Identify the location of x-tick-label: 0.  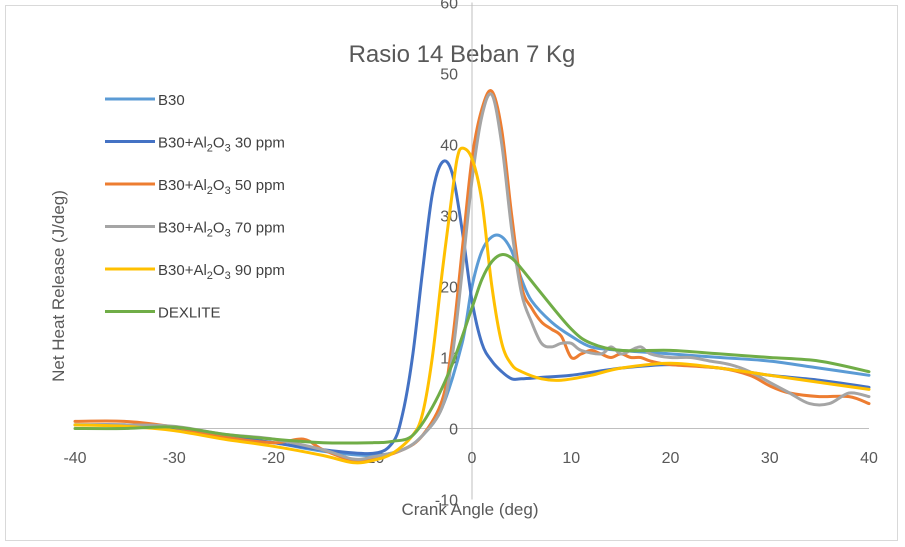
(472, 458).